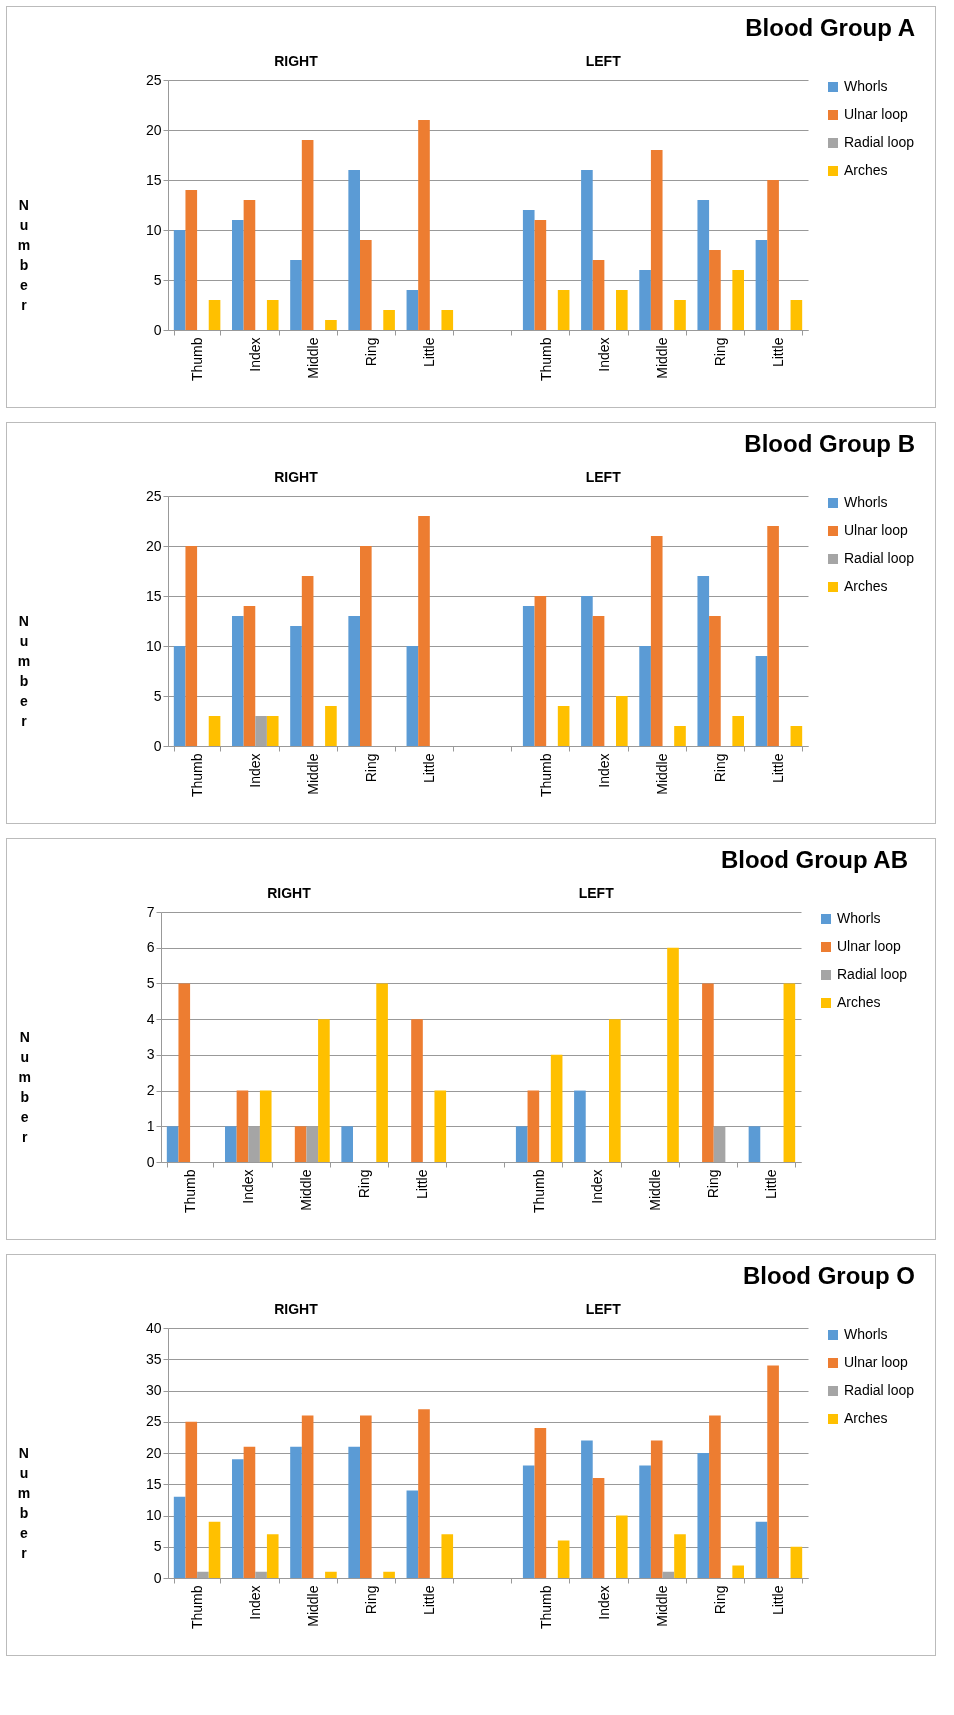  What do you see at coordinates (814, 859) in the screenshot?
I see `chart-title: Blood Group AB` at bounding box center [814, 859].